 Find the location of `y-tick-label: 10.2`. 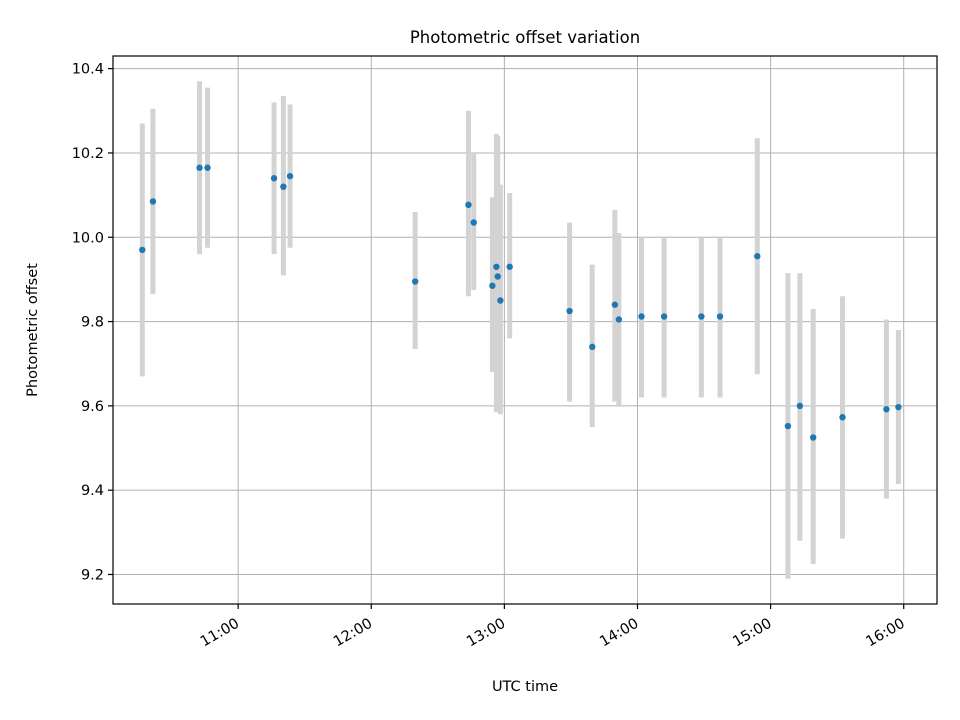

y-tick-label: 10.2 is located at coordinates (88, 154).